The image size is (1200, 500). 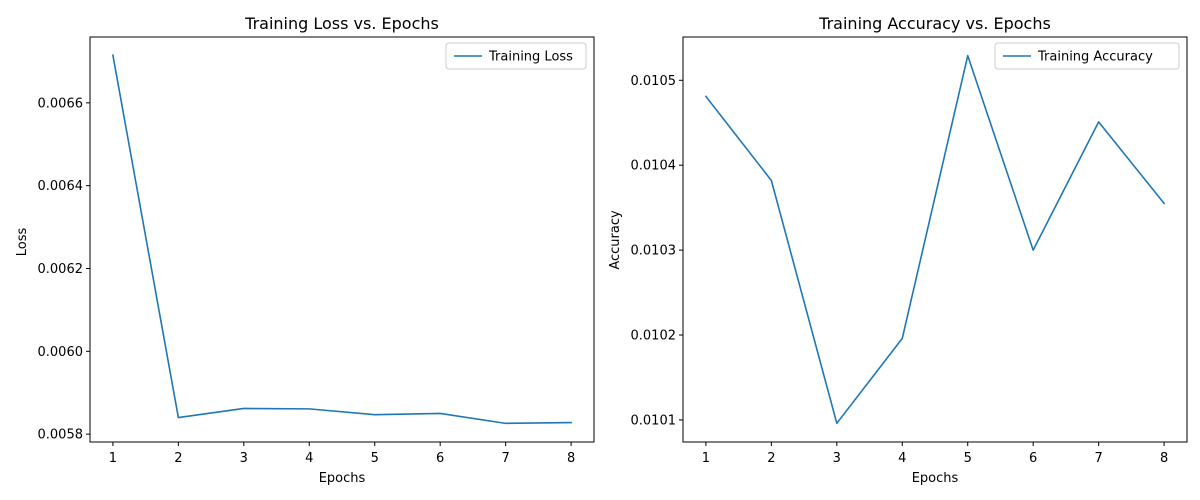 I want to click on accuracy-x-tick-label: 4, so click(x=902, y=458).